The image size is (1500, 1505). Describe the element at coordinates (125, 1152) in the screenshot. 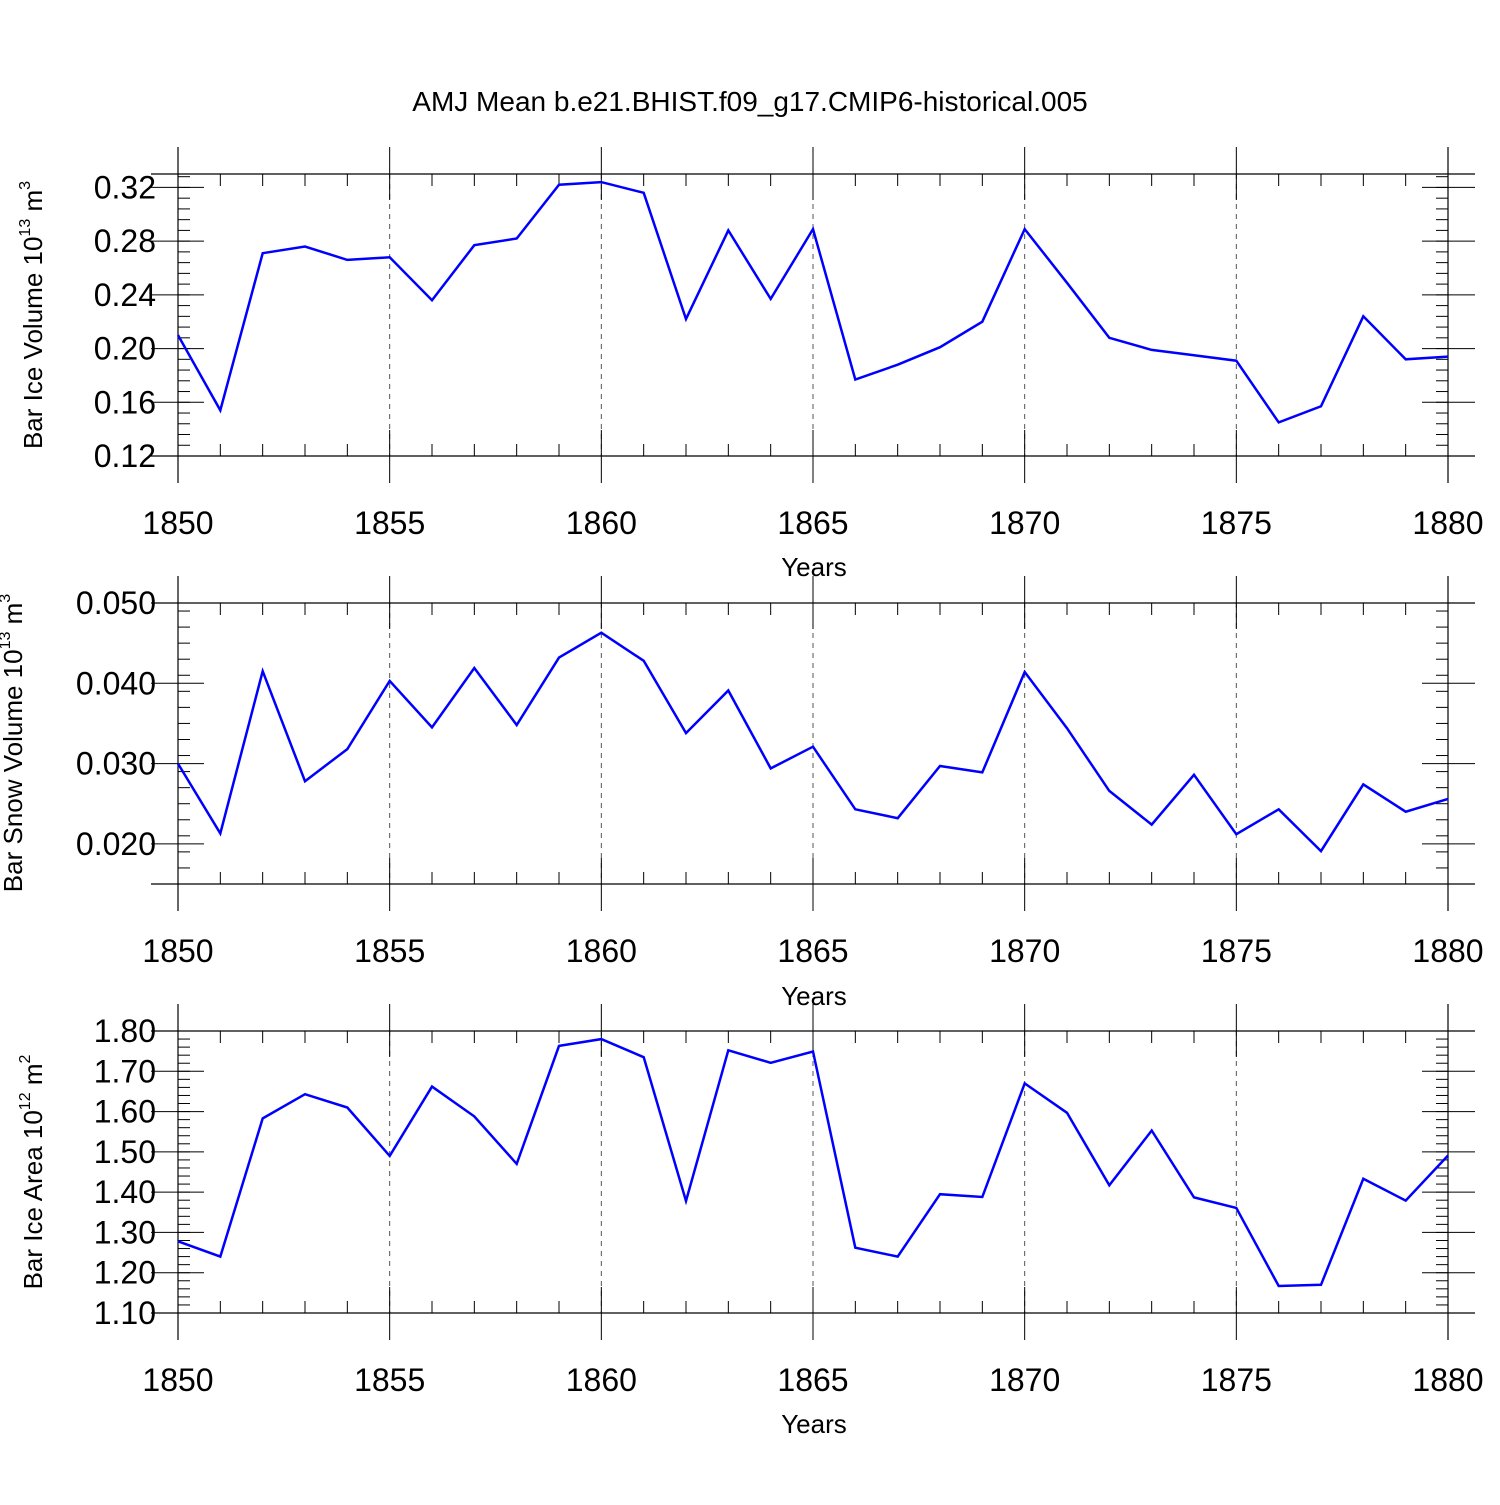

I see `y-tick-label: 1.50` at that location.